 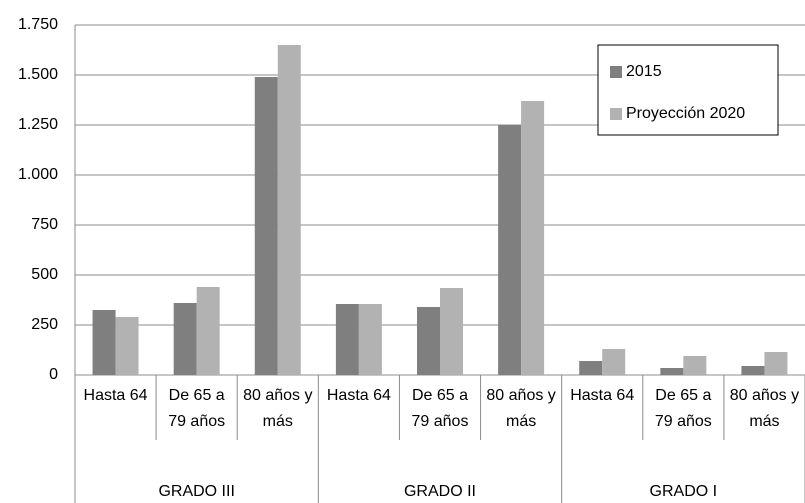 What do you see at coordinates (196, 491) in the screenshot?
I see `group-label: GRADO III` at bounding box center [196, 491].